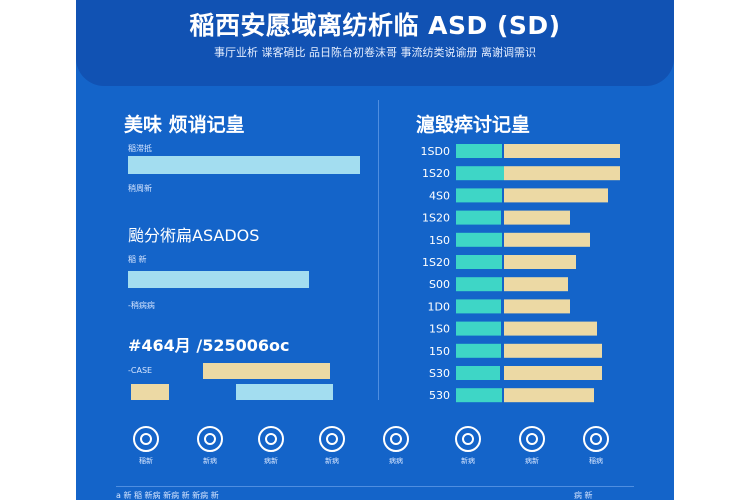  What do you see at coordinates (435, 151) in the screenshot?
I see `category-tick-label: 1SD0` at bounding box center [435, 151].